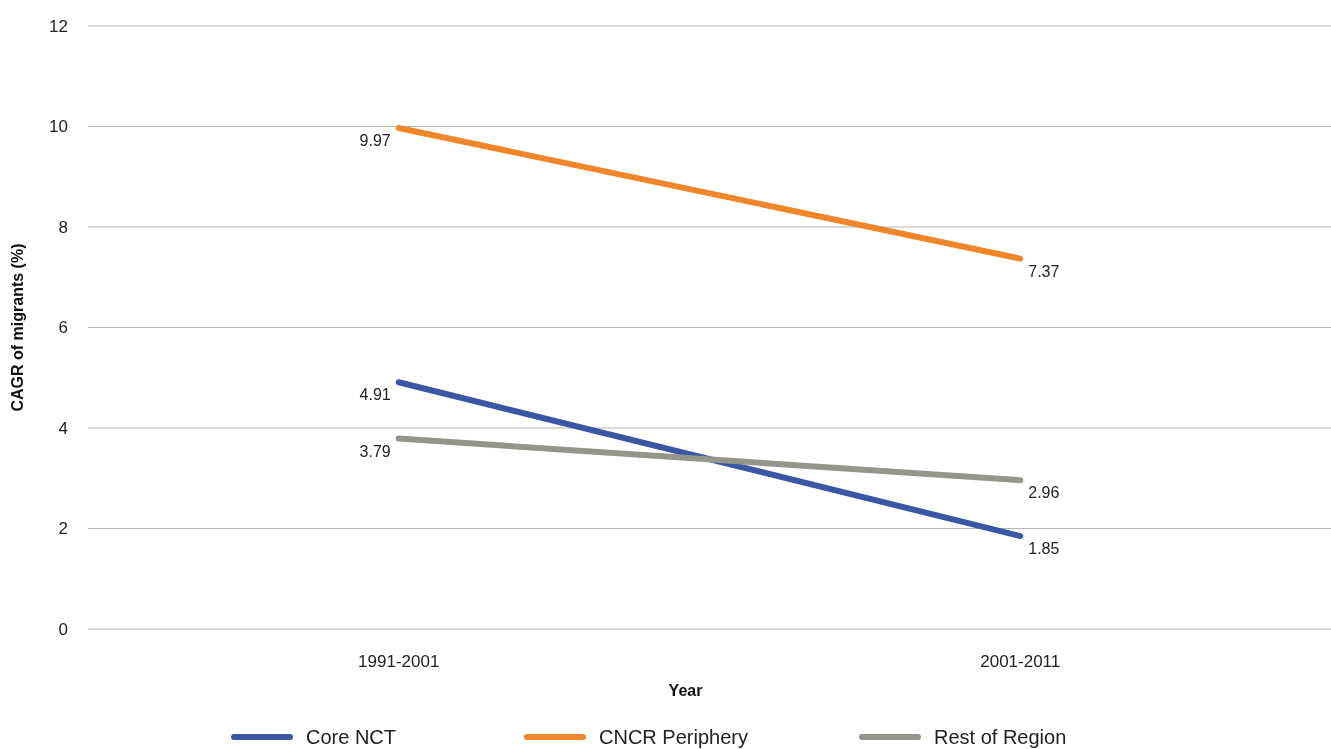 The image size is (1331, 749). What do you see at coordinates (1000, 737) in the screenshot?
I see `legend-label: Rest of Region` at bounding box center [1000, 737].